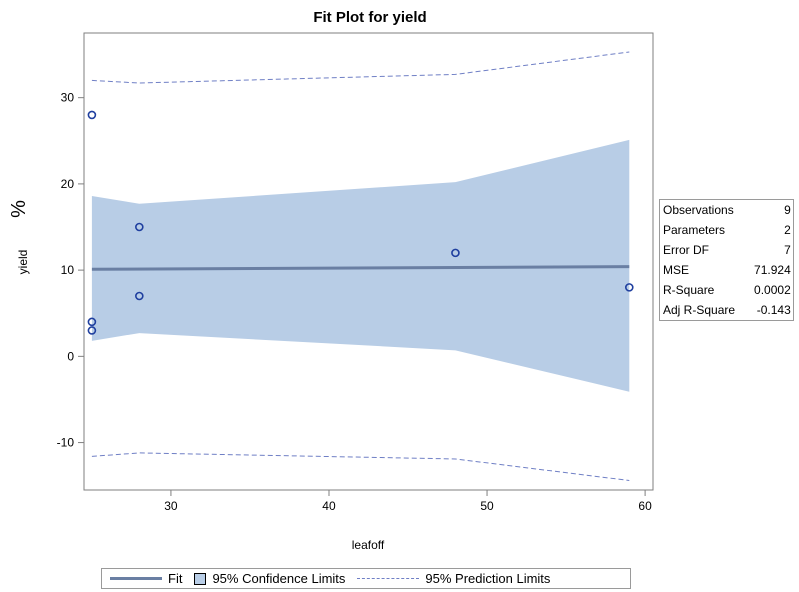 The height and width of the screenshot is (592, 799). What do you see at coordinates (360, 67) in the screenshot?
I see `prediction-limit-upper` at bounding box center [360, 67].